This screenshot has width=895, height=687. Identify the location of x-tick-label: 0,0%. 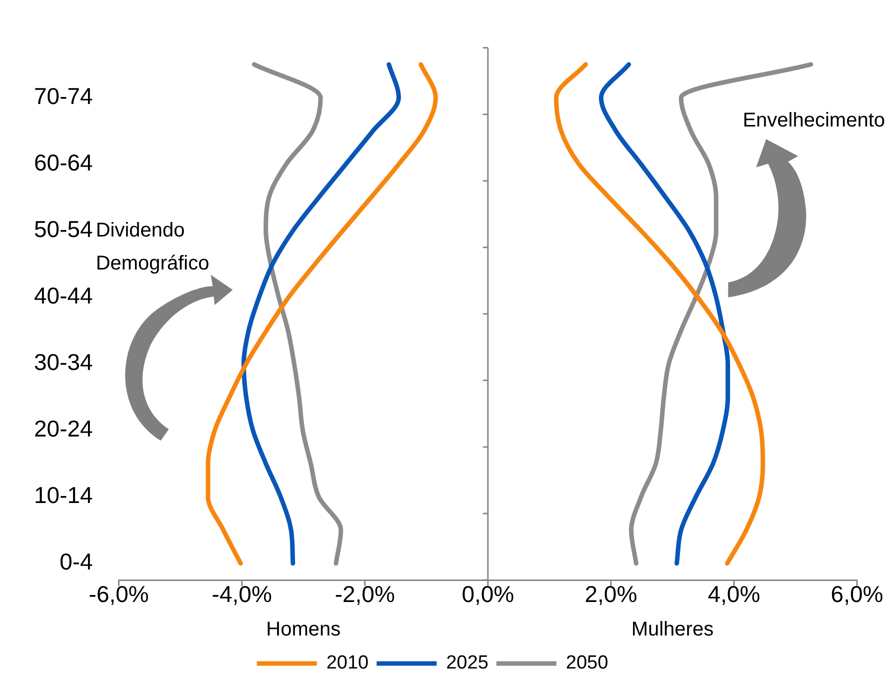
(488, 594).